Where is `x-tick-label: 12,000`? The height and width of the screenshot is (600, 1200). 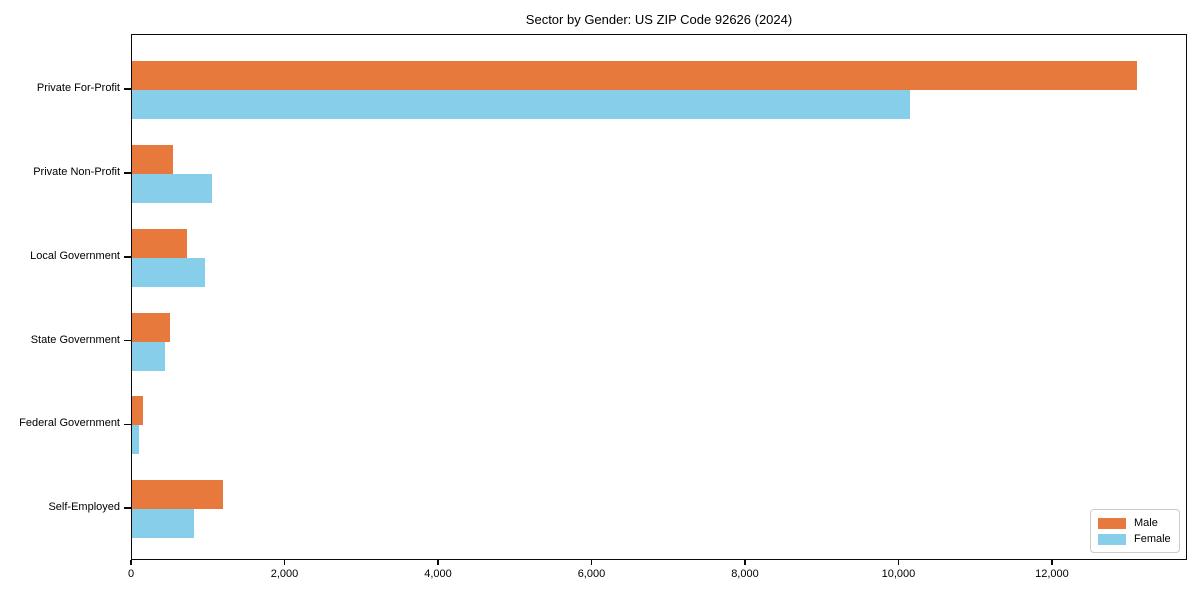
x-tick-label: 12,000 is located at coordinates (1052, 574).